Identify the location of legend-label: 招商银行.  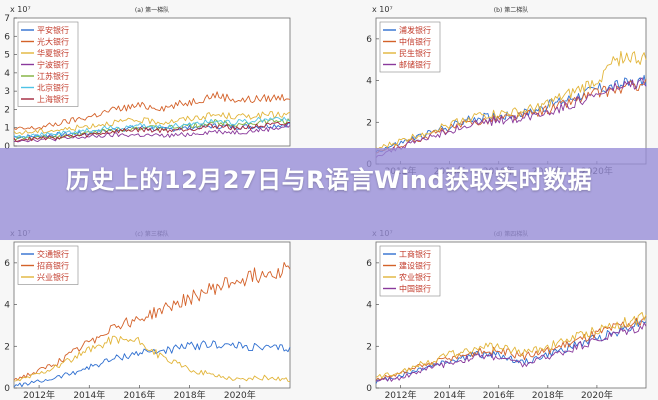
(53, 266).